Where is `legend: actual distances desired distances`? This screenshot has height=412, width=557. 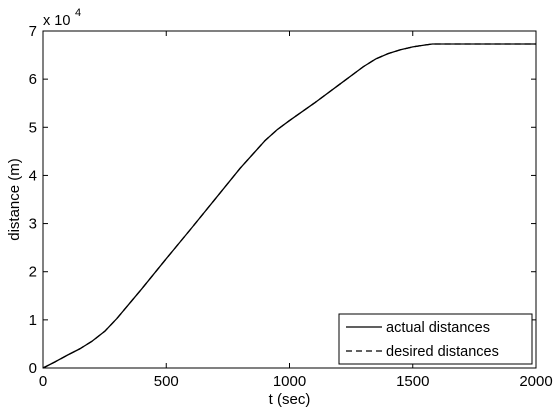
legend: actual distances desired distances is located at coordinates (435, 339).